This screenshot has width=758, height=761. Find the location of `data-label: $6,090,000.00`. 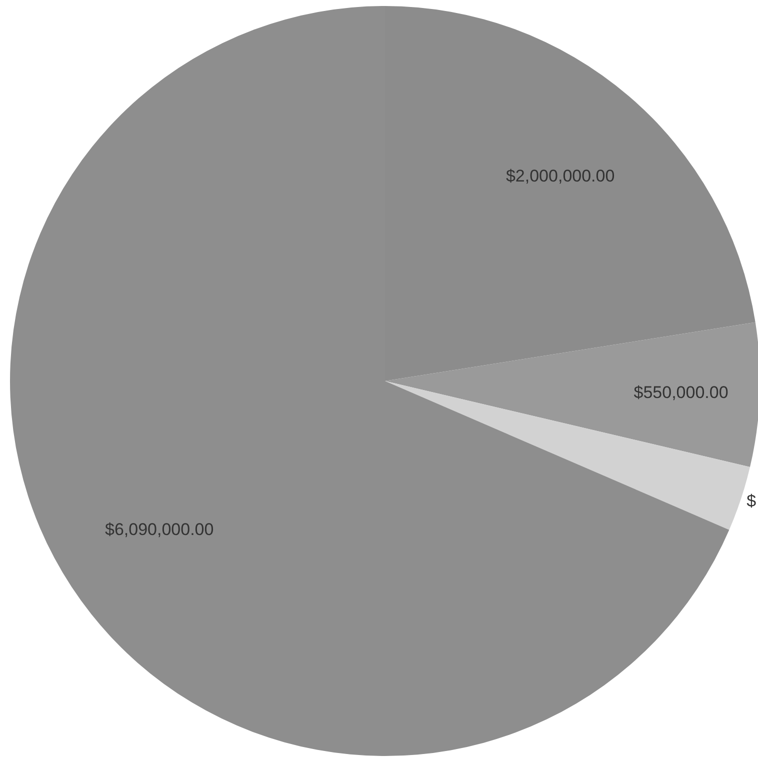

data-label: $6,090,000.00 is located at coordinates (159, 530).